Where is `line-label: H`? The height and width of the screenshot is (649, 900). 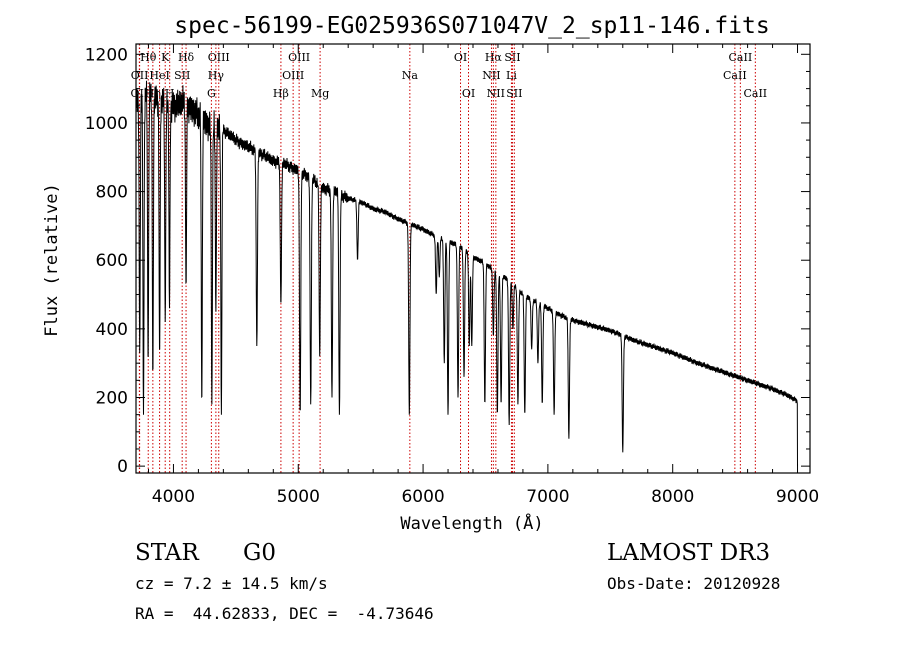
line-label: H is located at coordinates (170, 93).